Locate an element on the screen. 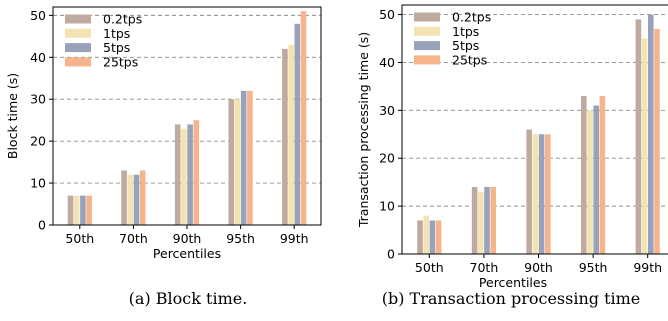 The height and width of the screenshot is (321, 668). figure-caption: (a) Block time. is located at coordinates (188, 298).